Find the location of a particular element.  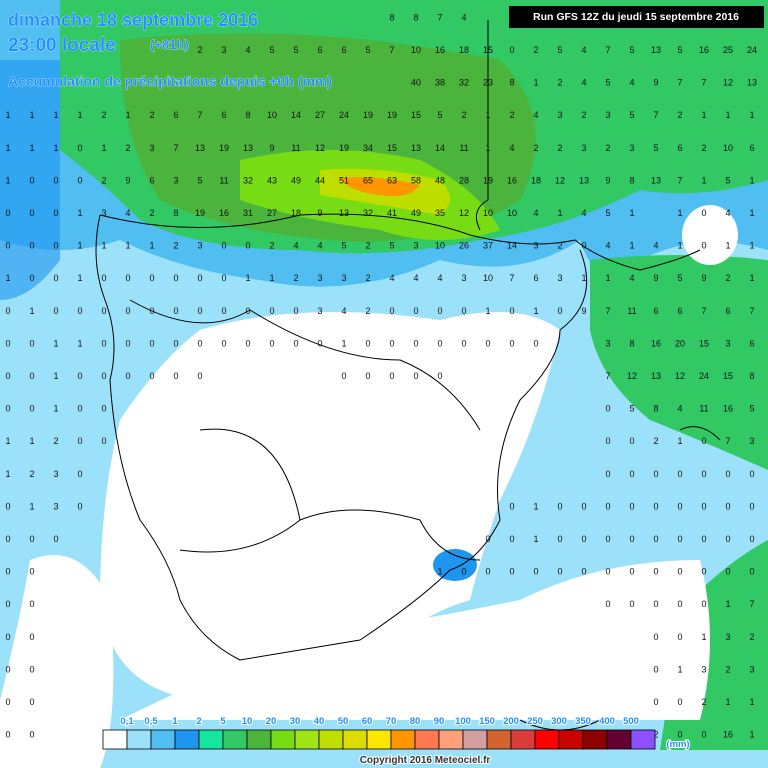

grid-value: 28 is located at coordinates (464, 180).